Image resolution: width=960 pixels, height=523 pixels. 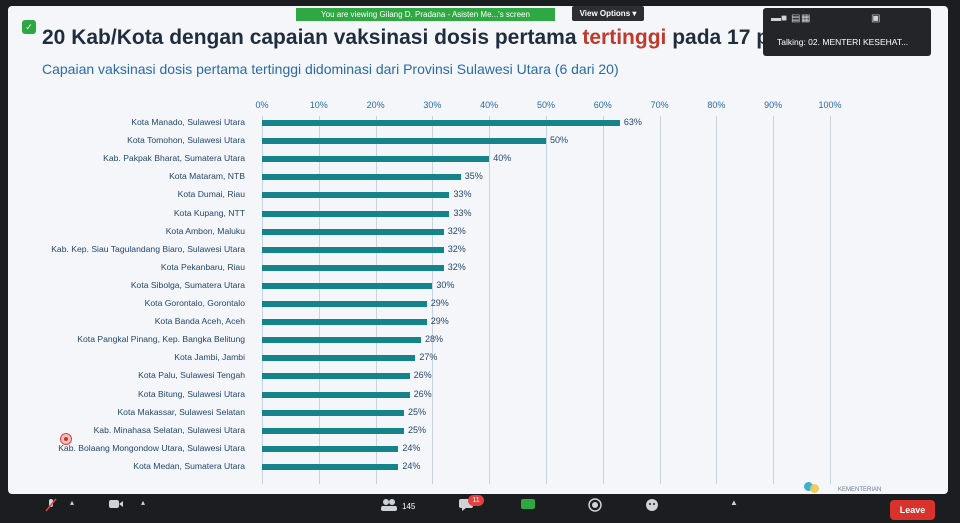 What do you see at coordinates (207, 176) in the screenshot?
I see `category-label: Kota Mataram, NTB` at bounding box center [207, 176].